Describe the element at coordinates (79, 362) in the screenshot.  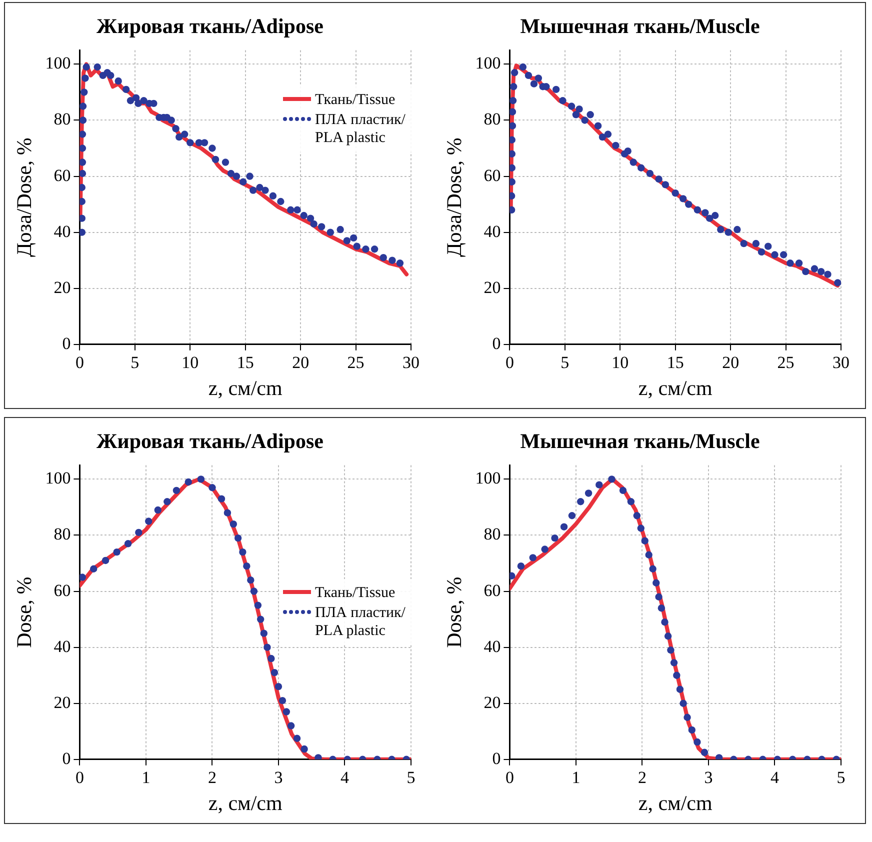
I see `x-tick-label: 0` at that location.